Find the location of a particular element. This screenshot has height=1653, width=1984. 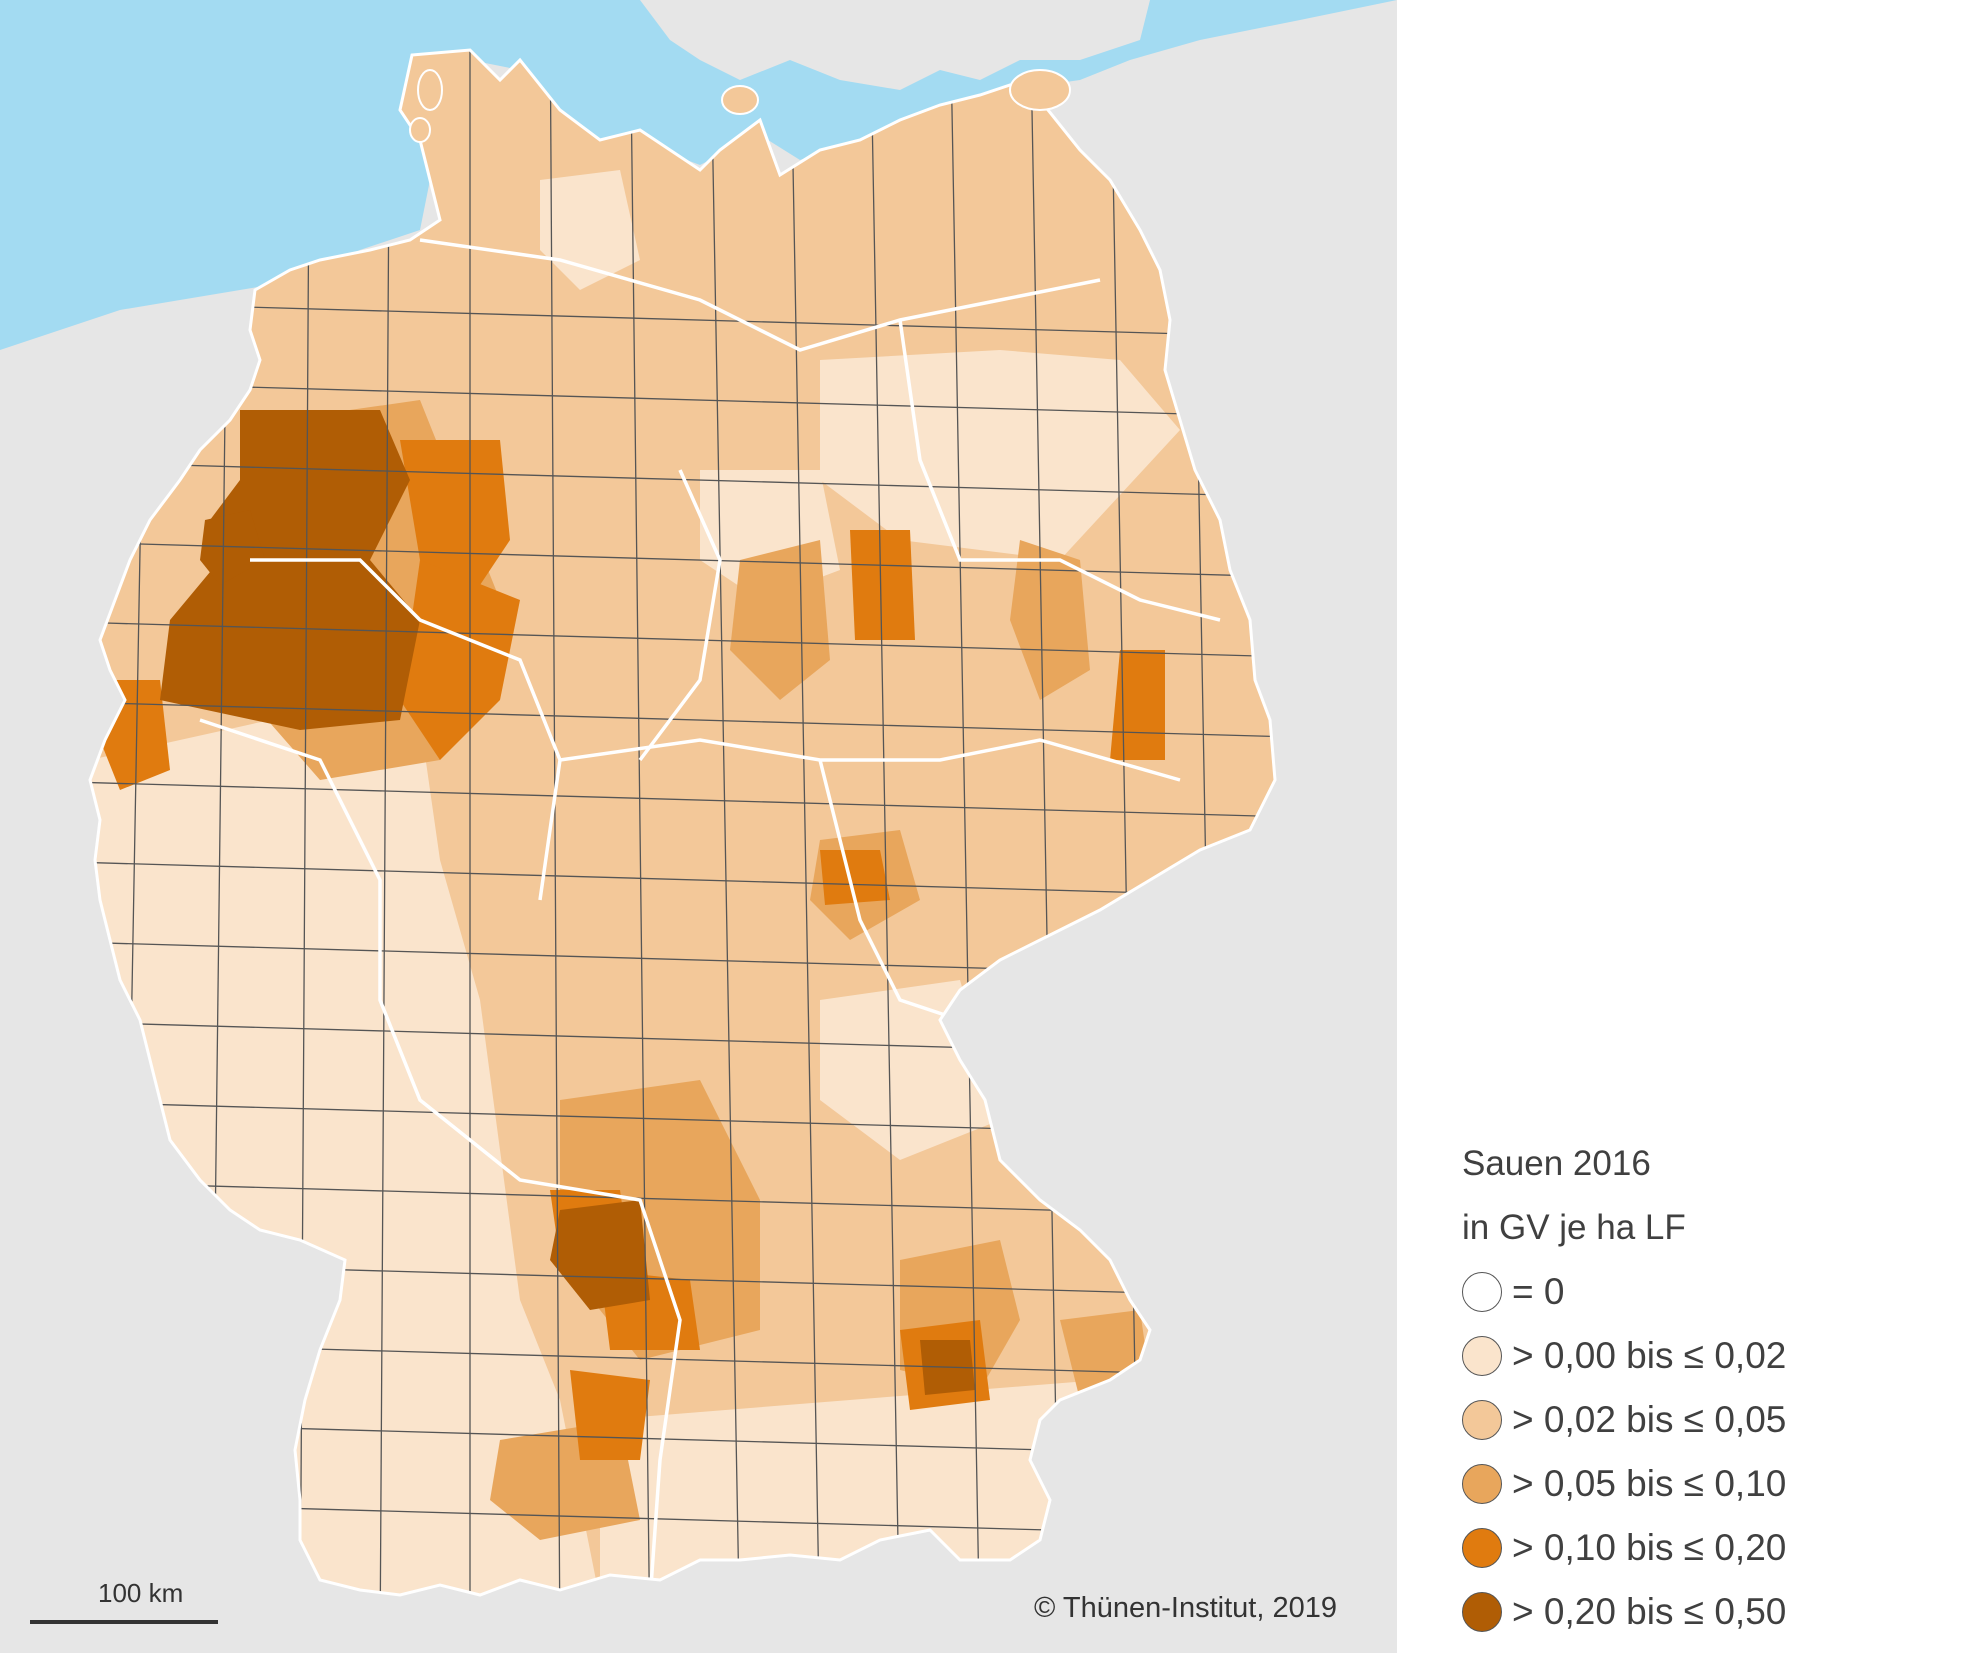

legend-item-class-3: > 0,05 bis ≤ 0,10 is located at coordinates (1702, 1484).